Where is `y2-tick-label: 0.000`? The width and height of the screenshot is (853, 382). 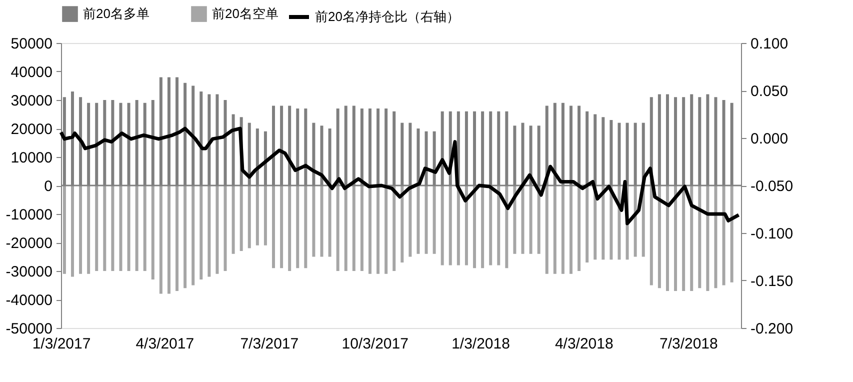
y2-tick-label: 0.000 is located at coordinates (769, 139).